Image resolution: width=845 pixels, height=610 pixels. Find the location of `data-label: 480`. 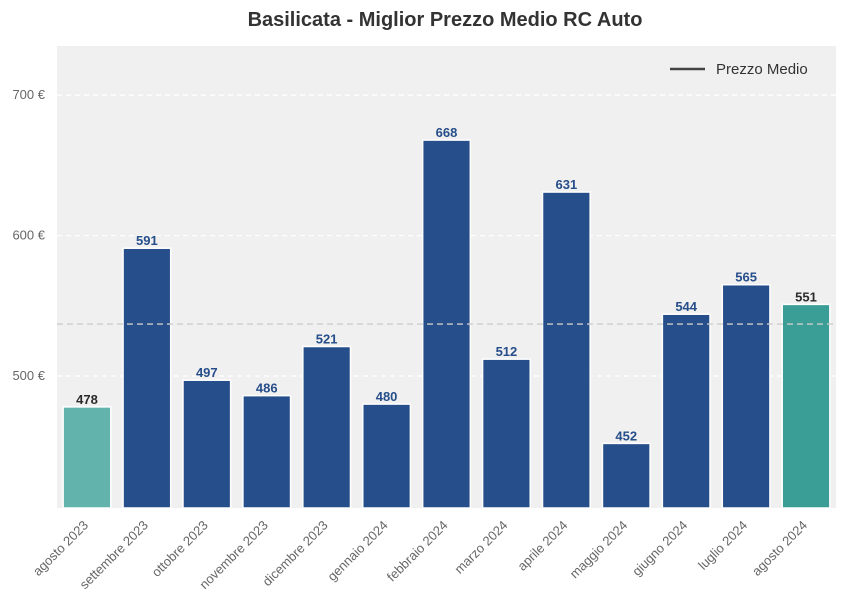

data-label: 480 is located at coordinates (387, 396).